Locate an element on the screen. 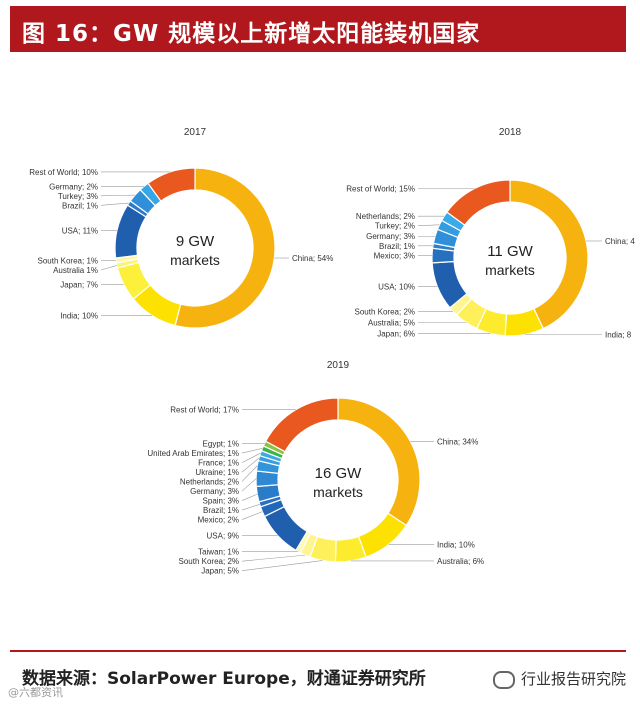  slice-label: Germany; 2% is located at coordinates (73, 186).